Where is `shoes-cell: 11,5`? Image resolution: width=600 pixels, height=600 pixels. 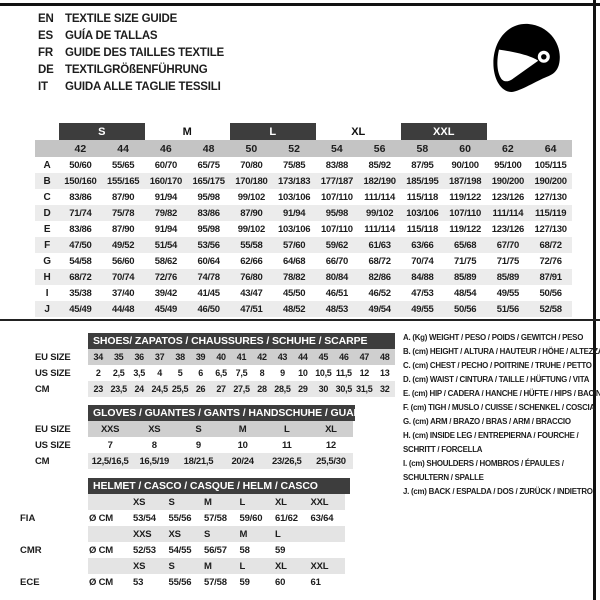 shoes-cell: 11,5 is located at coordinates (343, 373).